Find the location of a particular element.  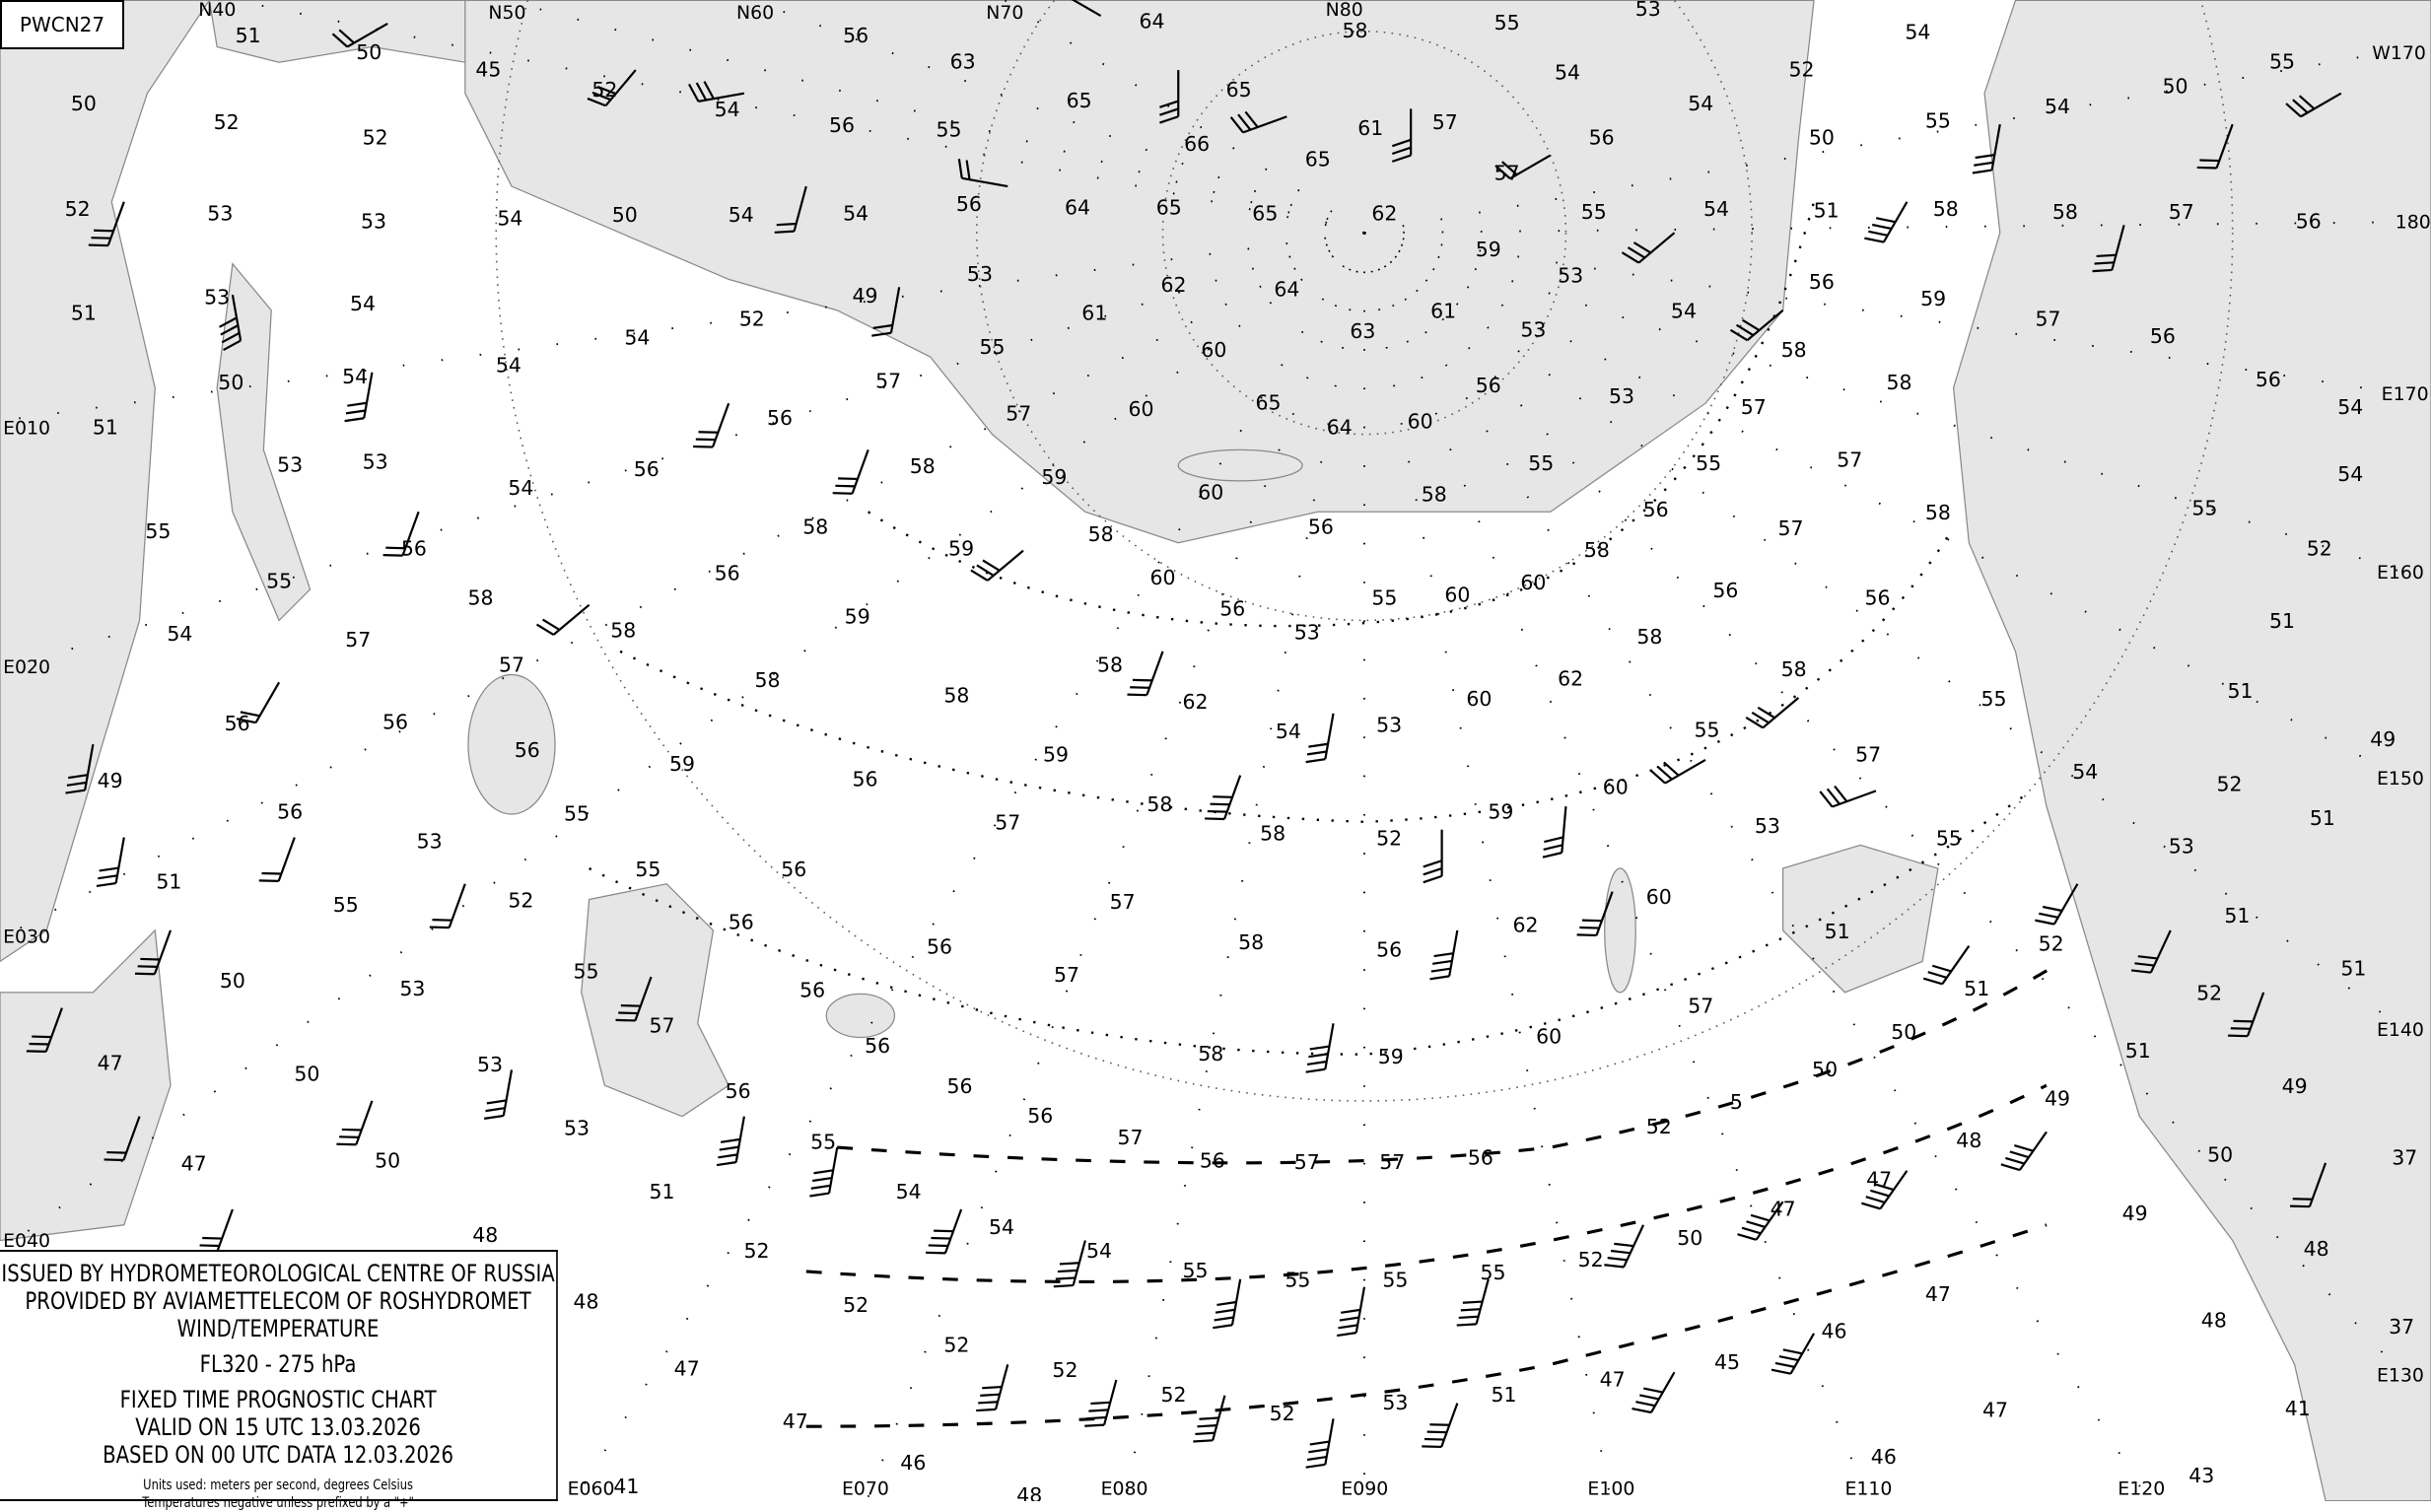

temperature-label: 62 is located at coordinates (1196, 702).